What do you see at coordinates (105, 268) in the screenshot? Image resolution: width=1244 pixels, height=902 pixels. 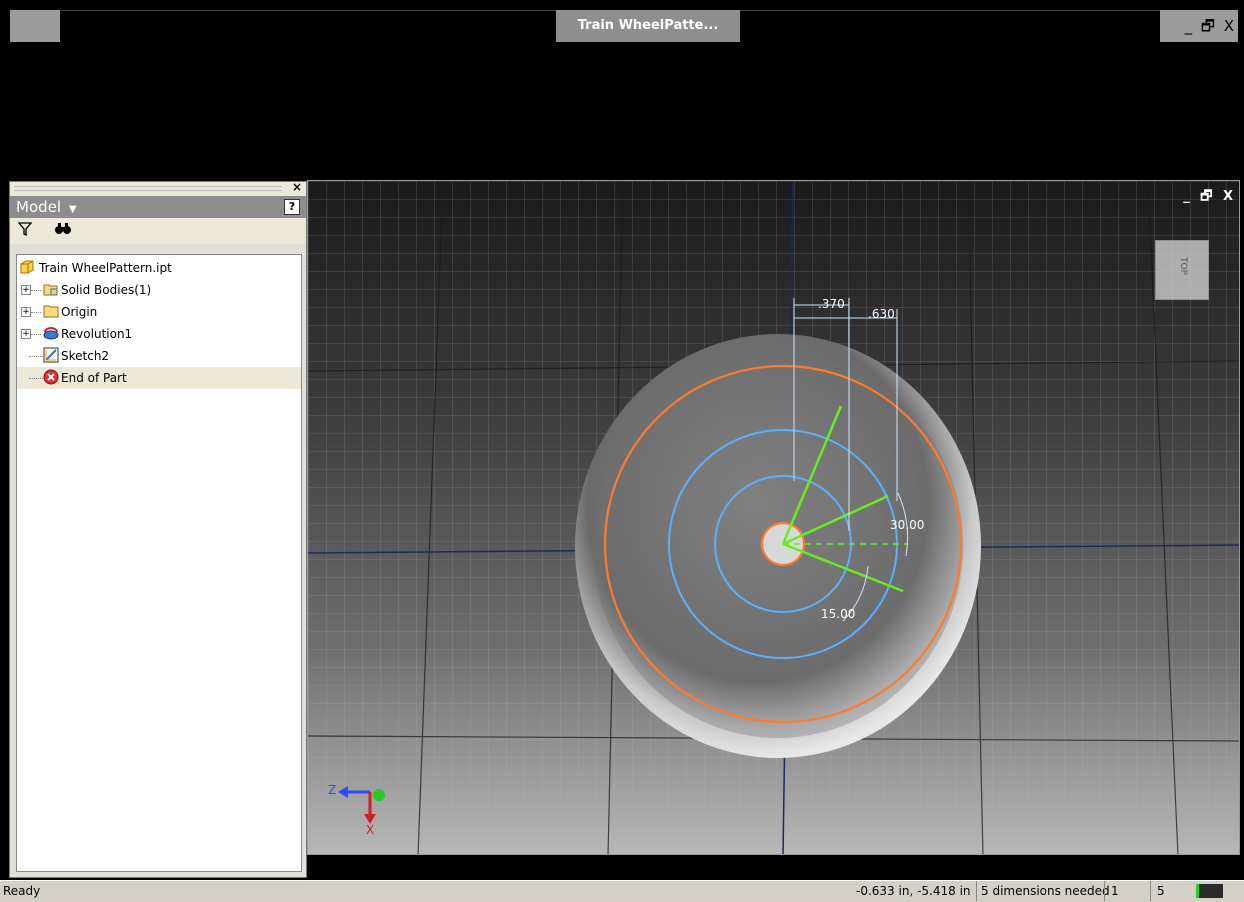 I see `tree-node-label: Train WheelPattern.ipt` at bounding box center [105, 268].